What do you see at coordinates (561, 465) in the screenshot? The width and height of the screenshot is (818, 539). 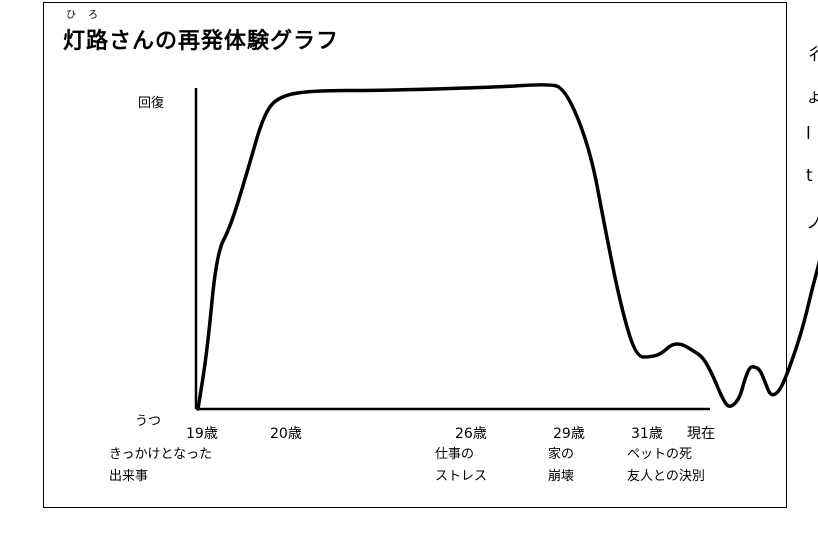 I see `event-label: 家の 崩壊` at bounding box center [561, 465].